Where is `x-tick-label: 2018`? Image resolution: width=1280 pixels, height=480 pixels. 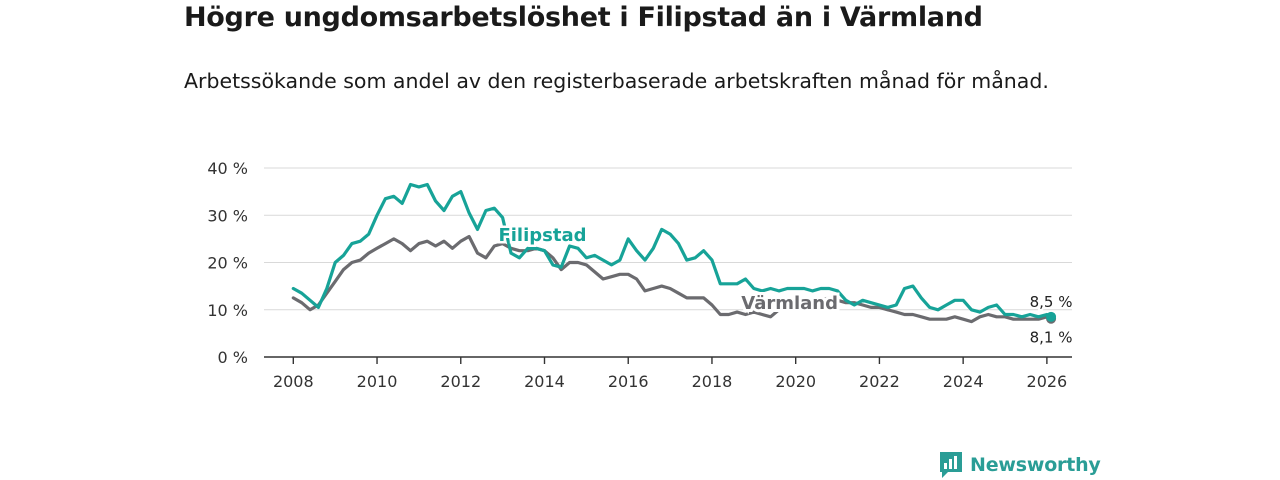
x-tick-label: 2018 is located at coordinates (712, 381).